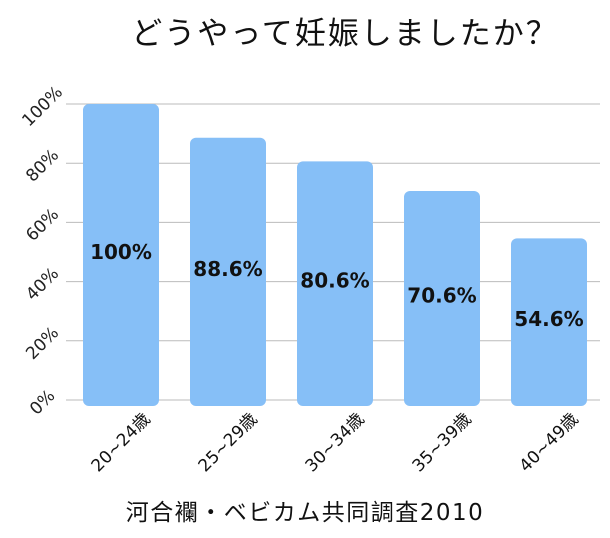  I want to click on data-label: 100%, so click(121, 252).